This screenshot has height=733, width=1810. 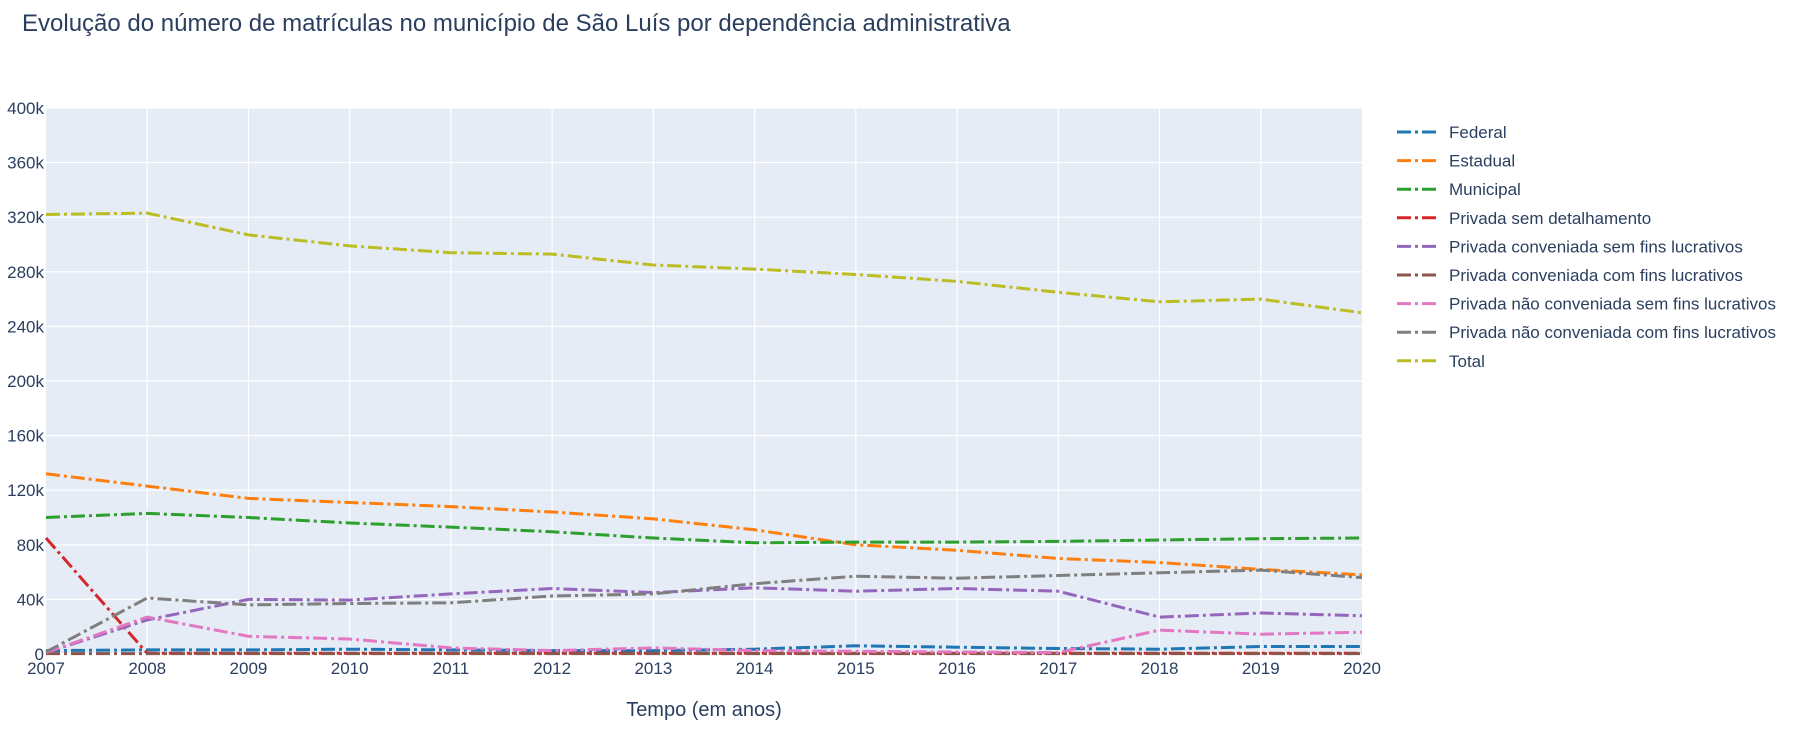 What do you see at coordinates (25, 326) in the screenshot?
I see `y-tick-label: 240k` at bounding box center [25, 326].